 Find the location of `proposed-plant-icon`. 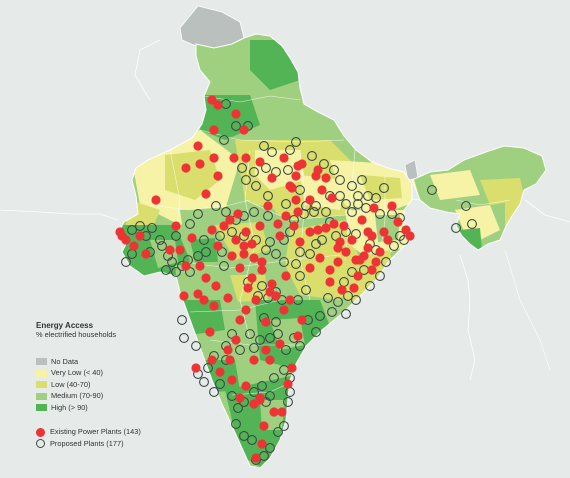

proposed-plant-icon is located at coordinates (40, 444).